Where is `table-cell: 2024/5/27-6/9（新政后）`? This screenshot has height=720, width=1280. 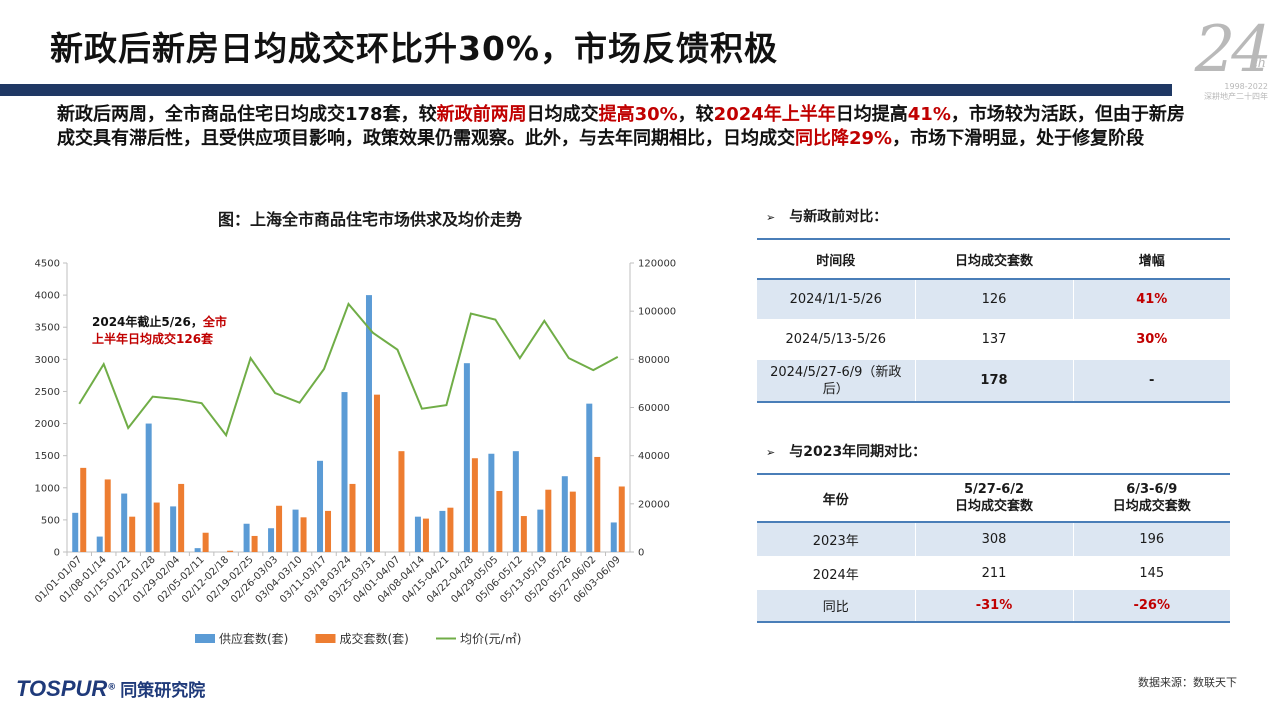
table-cell: 2024/5/27-6/9（新政后） is located at coordinates (836, 381).